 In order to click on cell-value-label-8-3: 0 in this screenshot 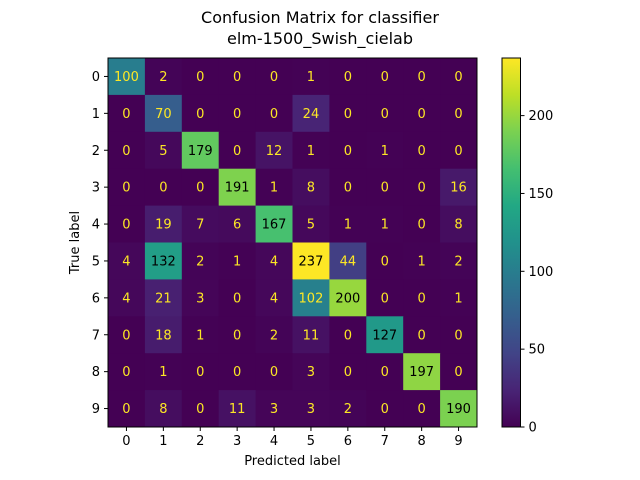, I will do `click(237, 372)`.